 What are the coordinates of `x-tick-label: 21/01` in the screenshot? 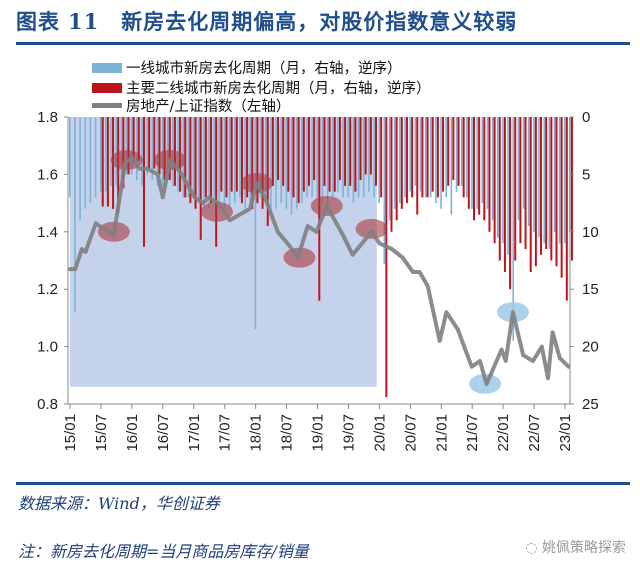 It's located at (441, 433).